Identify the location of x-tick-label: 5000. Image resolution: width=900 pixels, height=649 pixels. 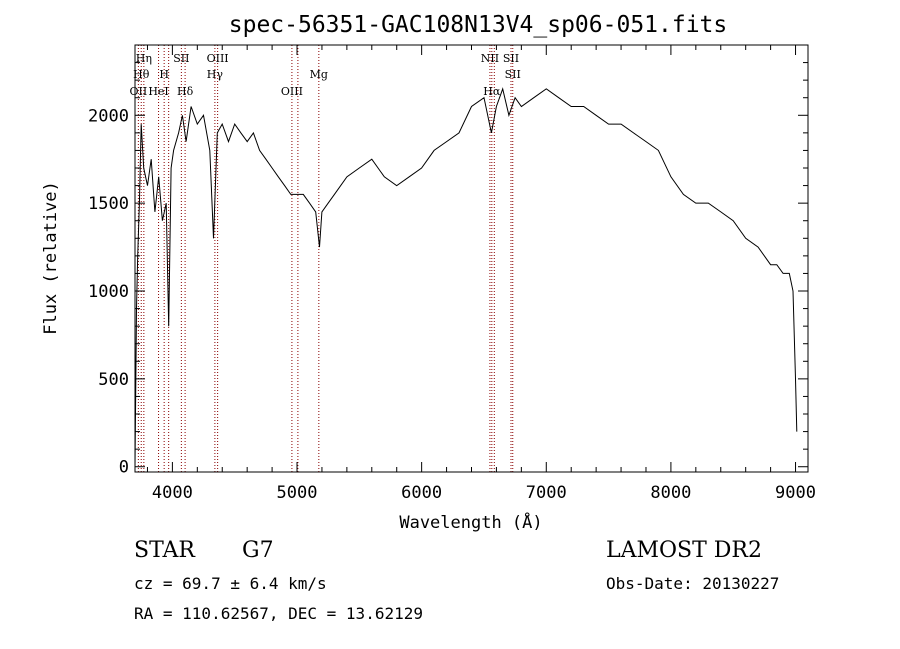
(297, 493).